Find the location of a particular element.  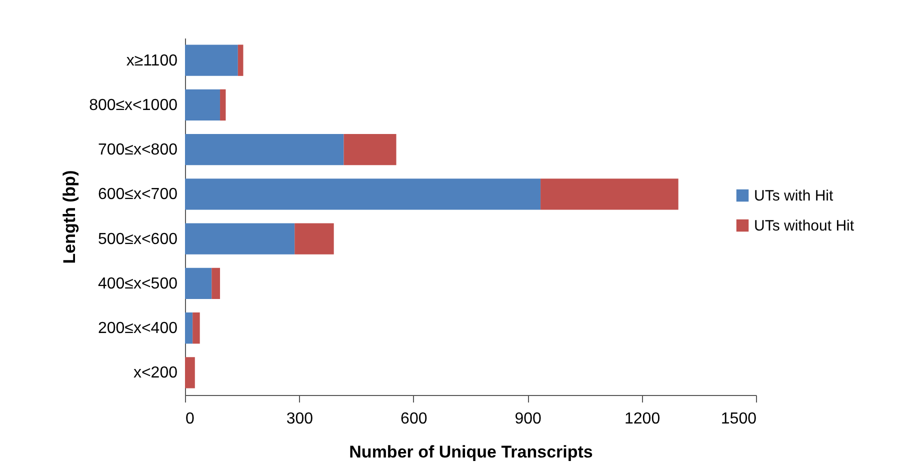

y-tick-label: 700≤x<800 is located at coordinates (138, 150).